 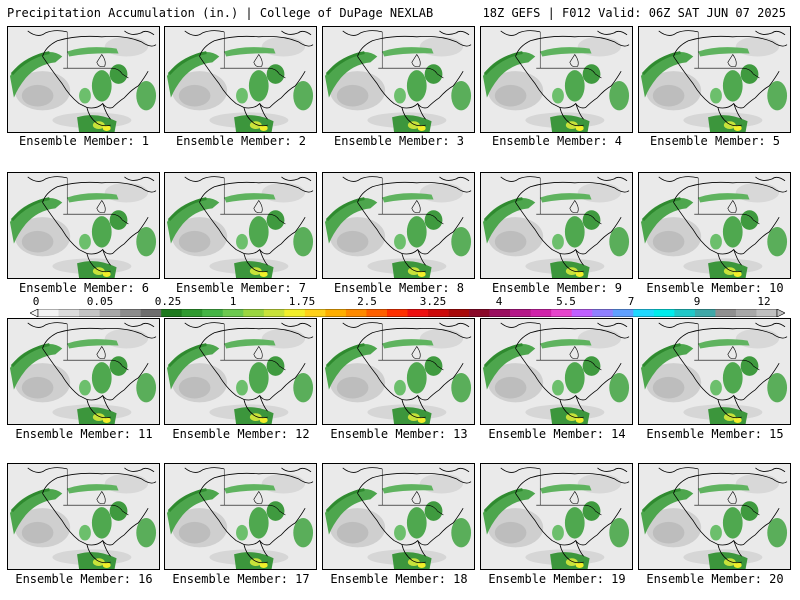 I want to click on colorbar-tick-label: 4, so click(x=499, y=301).